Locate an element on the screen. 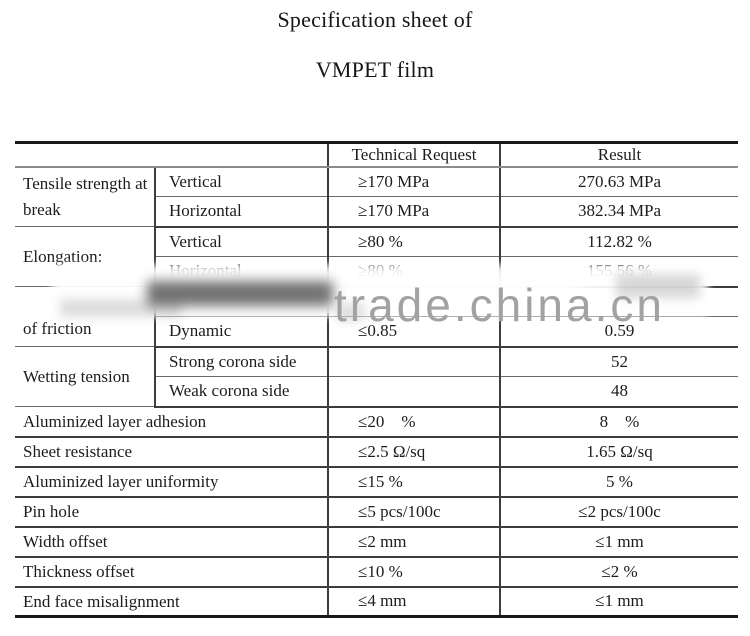 The width and height of the screenshot is (750, 636). cell-technical-request: ≤20 % is located at coordinates (413, 422).